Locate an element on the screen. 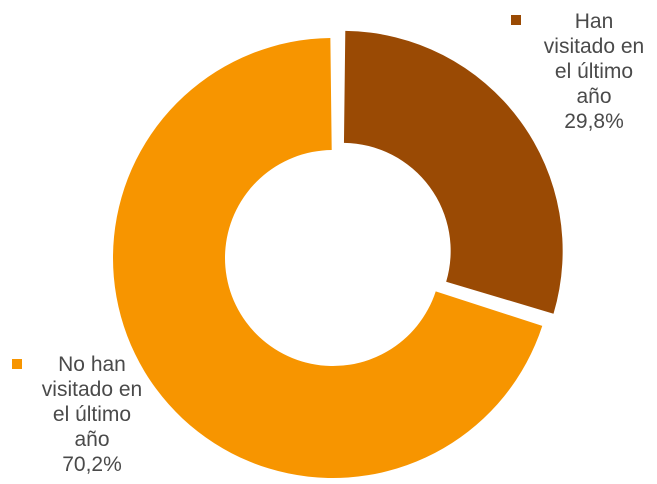 The height and width of the screenshot is (484, 657). label-visited-value: 29,8% is located at coordinates (594, 121).